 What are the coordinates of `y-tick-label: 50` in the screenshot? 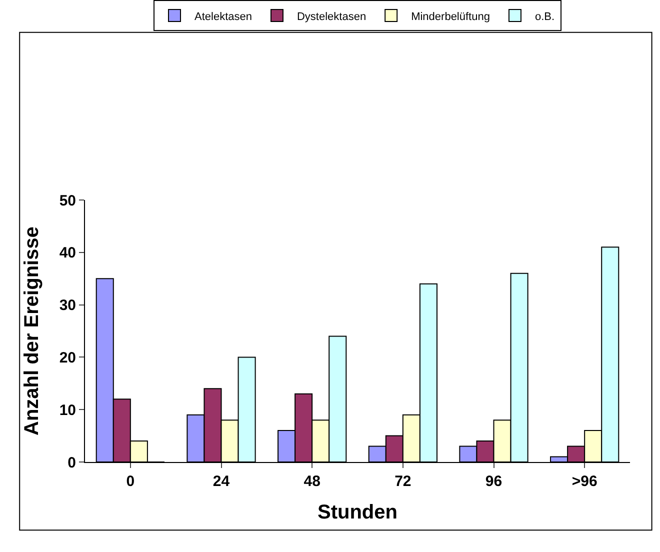 It's located at (67, 201).